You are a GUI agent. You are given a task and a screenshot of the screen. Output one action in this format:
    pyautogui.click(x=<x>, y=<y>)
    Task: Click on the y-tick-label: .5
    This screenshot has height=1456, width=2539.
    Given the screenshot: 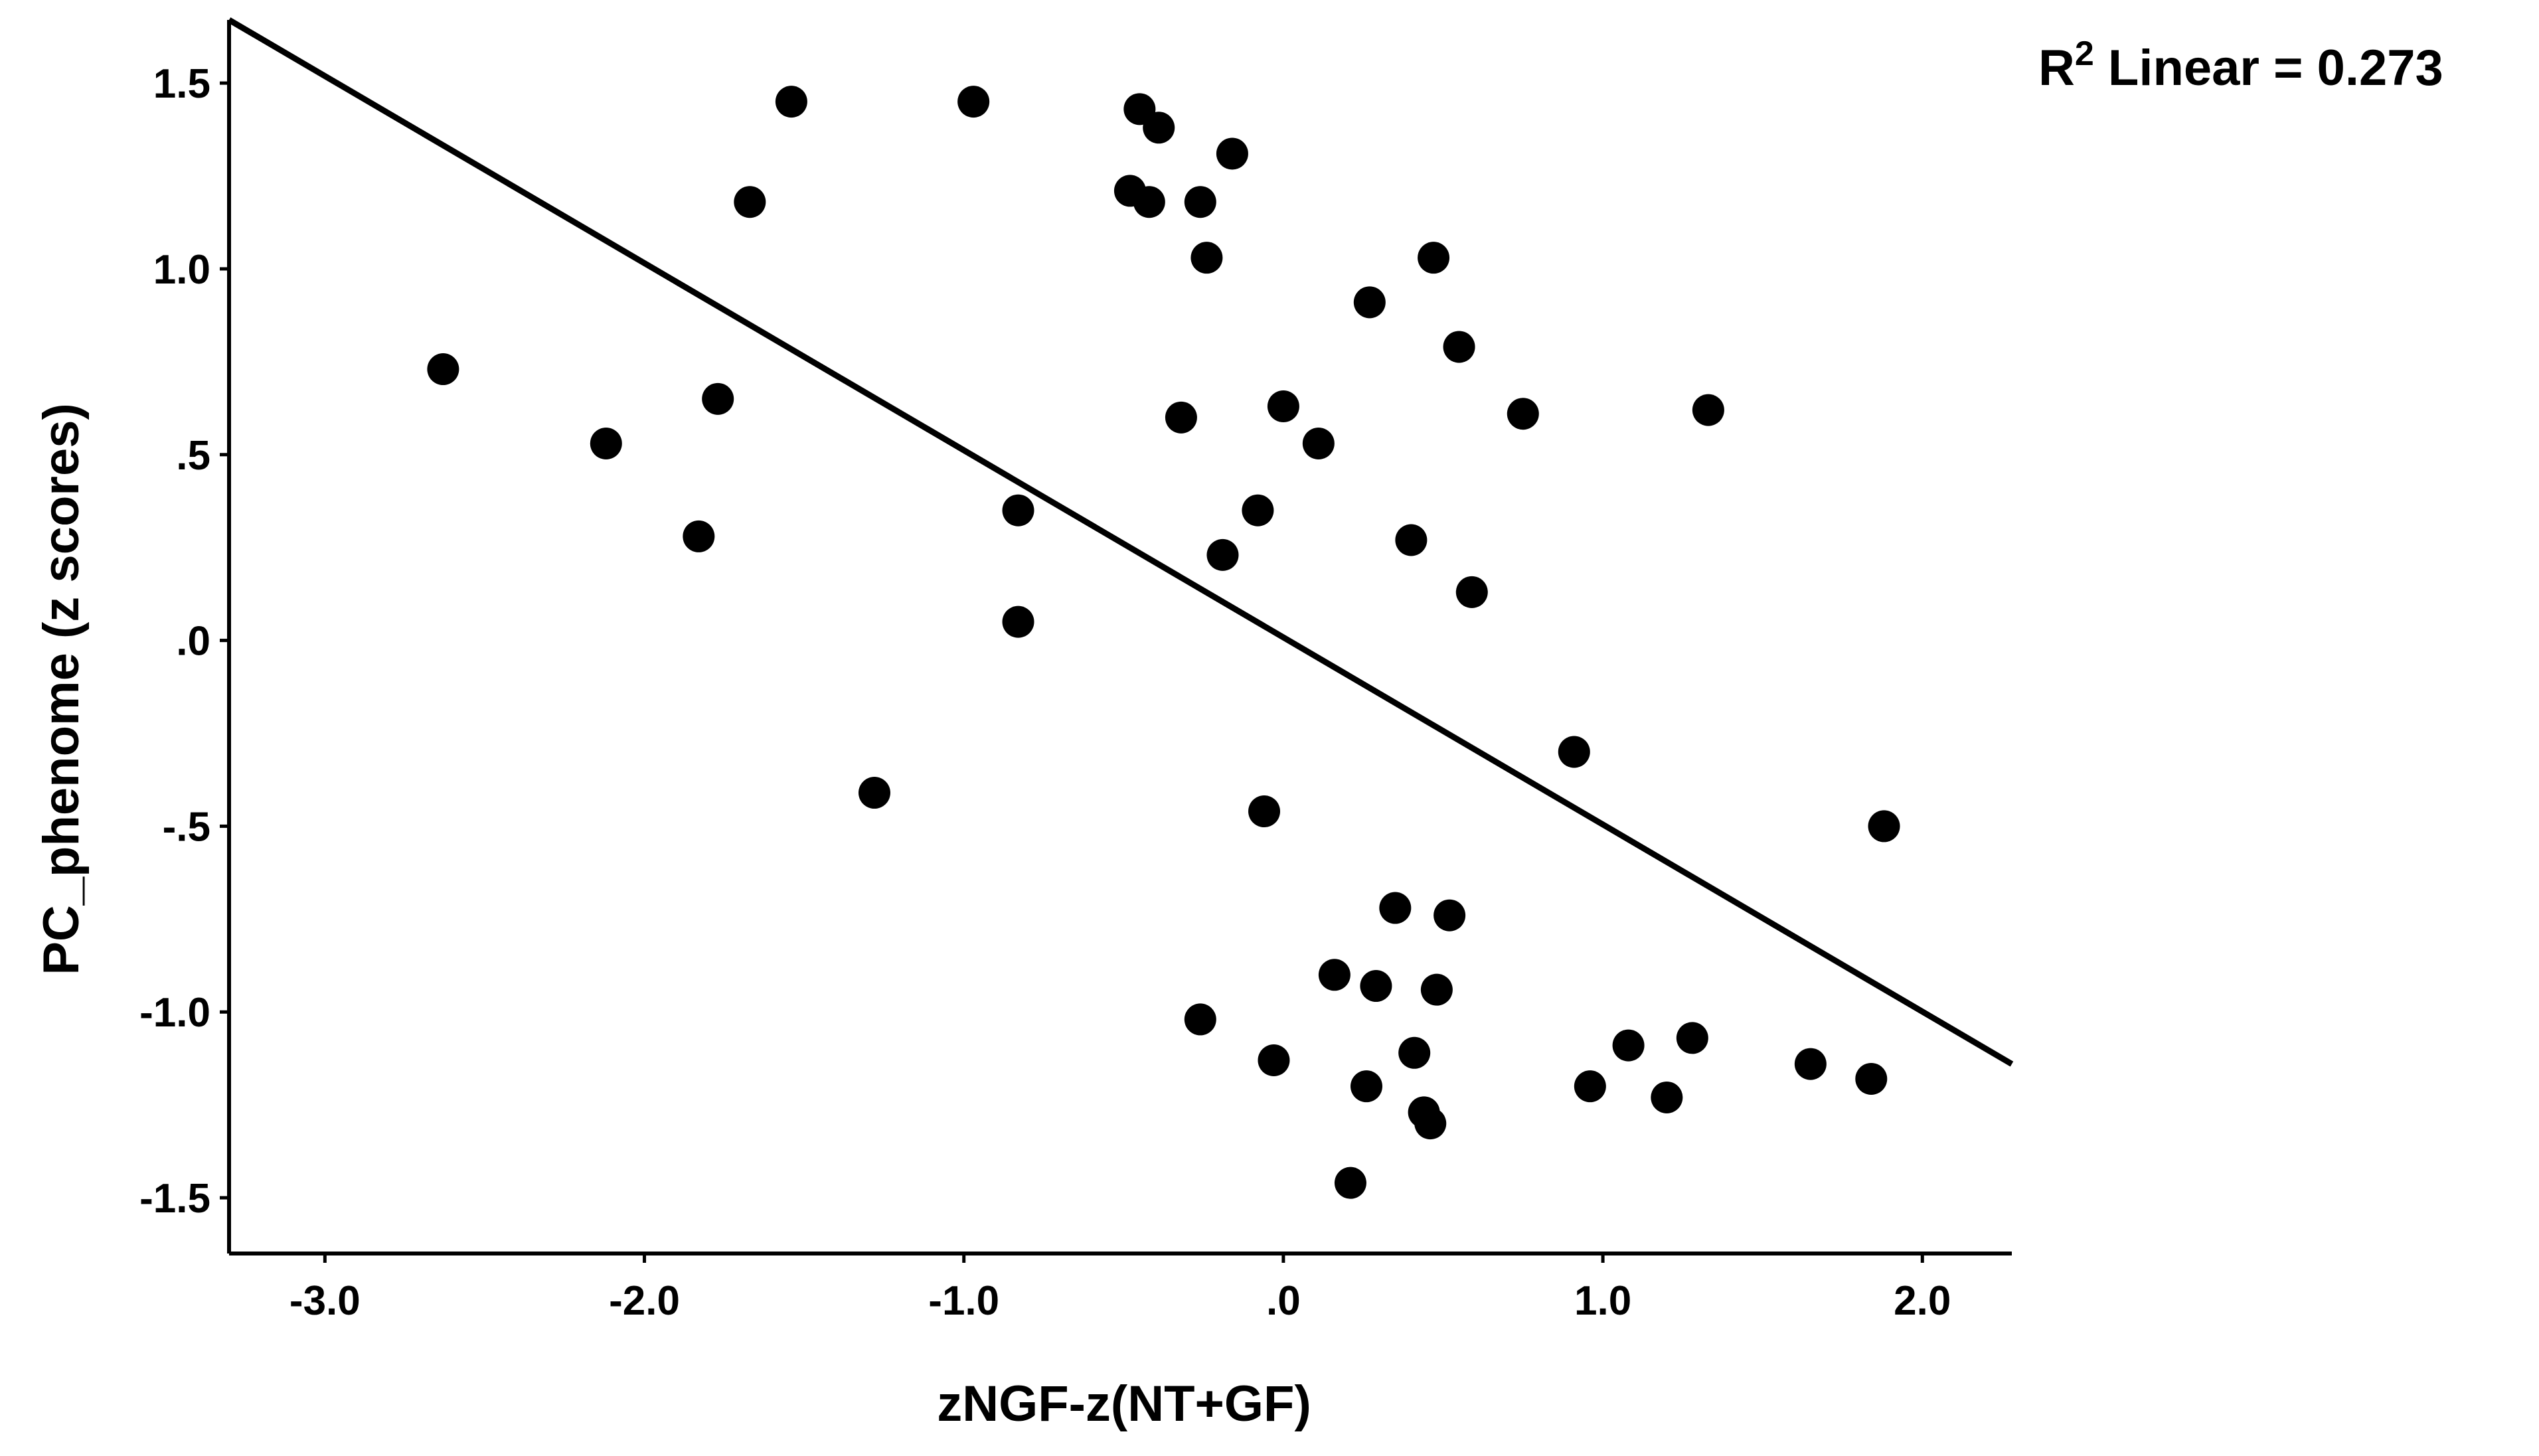 What is the action you would take?
    pyautogui.click(x=193, y=456)
    